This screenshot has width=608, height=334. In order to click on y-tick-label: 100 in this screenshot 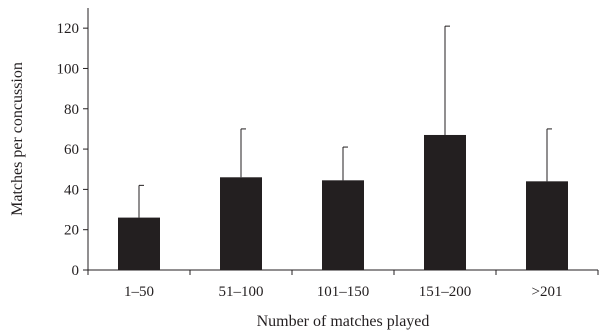, I will do `click(68, 69)`.